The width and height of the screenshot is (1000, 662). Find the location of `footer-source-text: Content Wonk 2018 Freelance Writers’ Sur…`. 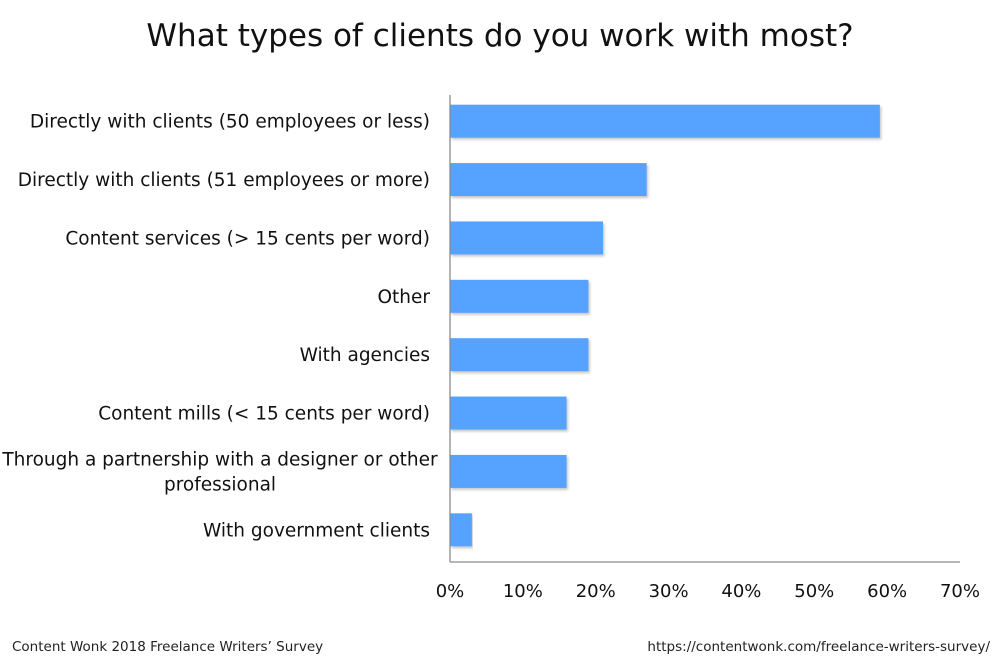

footer-source-text: Content Wonk 2018 Freelance Writers’ Sur… is located at coordinates (167, 647).